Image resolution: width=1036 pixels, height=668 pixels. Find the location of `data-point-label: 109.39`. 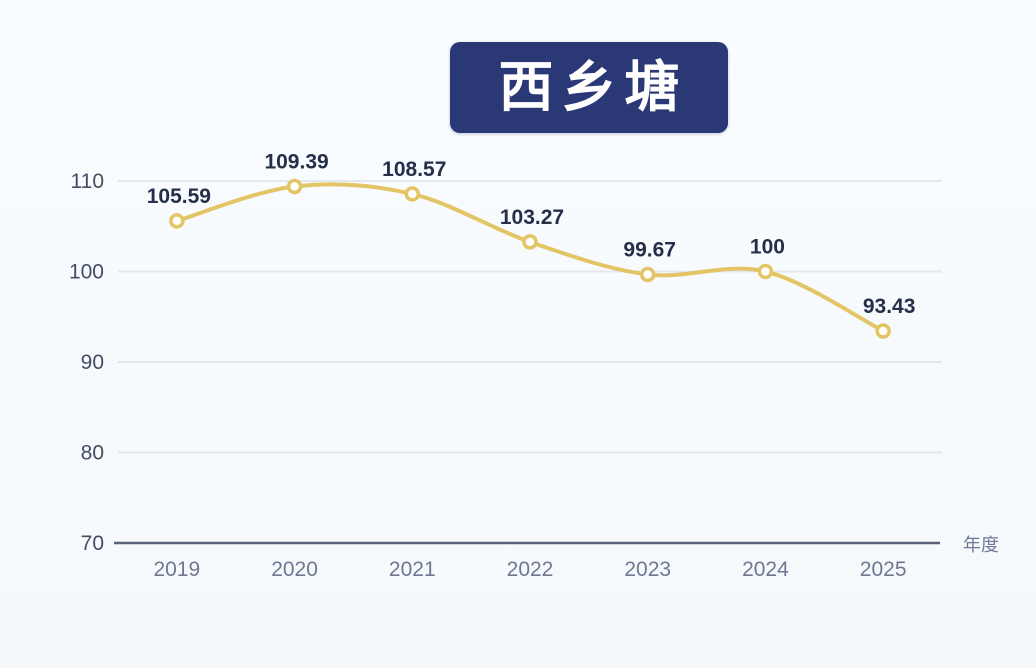

data-point-label: 109.39 is located at coordinates (296, 162).